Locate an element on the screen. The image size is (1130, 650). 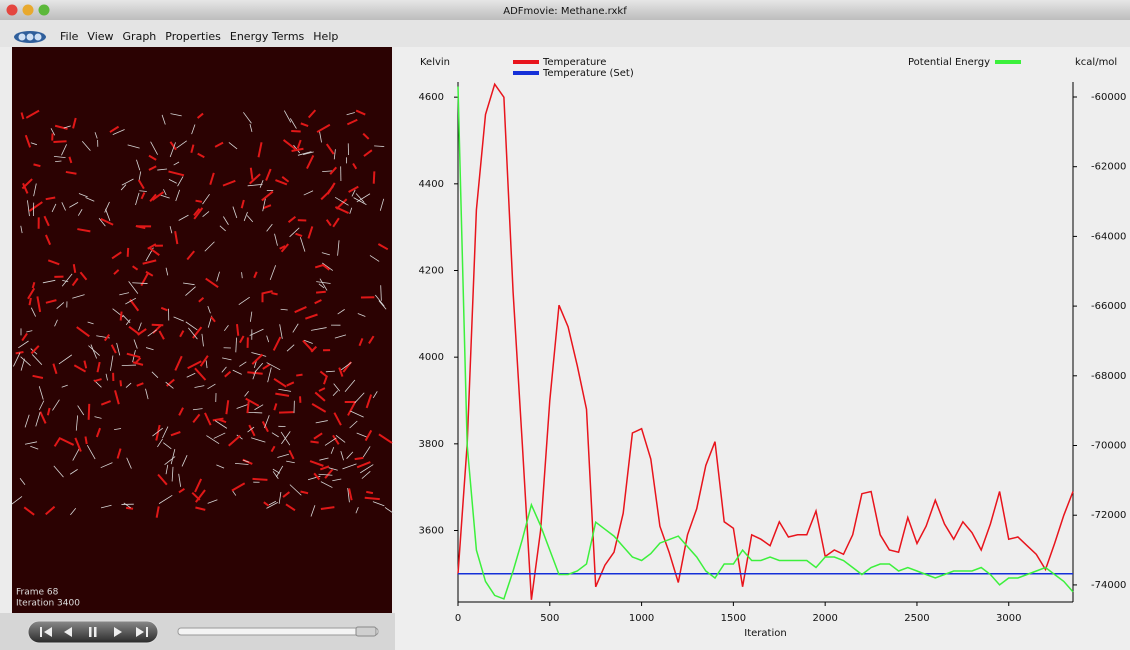
x-tick-label: 500 is located at coordinates (549, 618).